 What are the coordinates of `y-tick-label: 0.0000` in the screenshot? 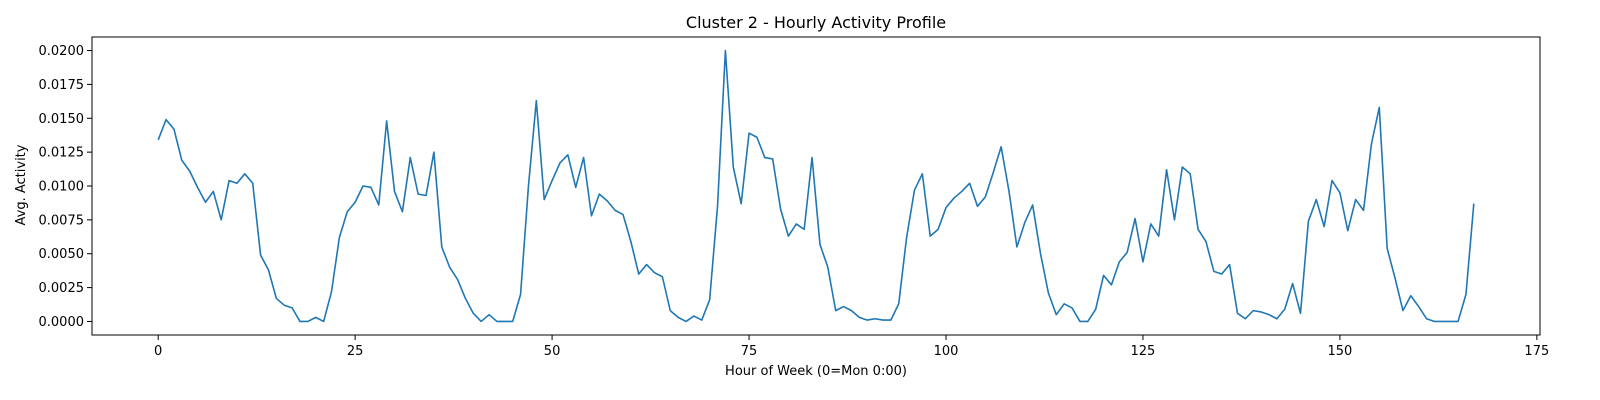 It's located at (62, 322).